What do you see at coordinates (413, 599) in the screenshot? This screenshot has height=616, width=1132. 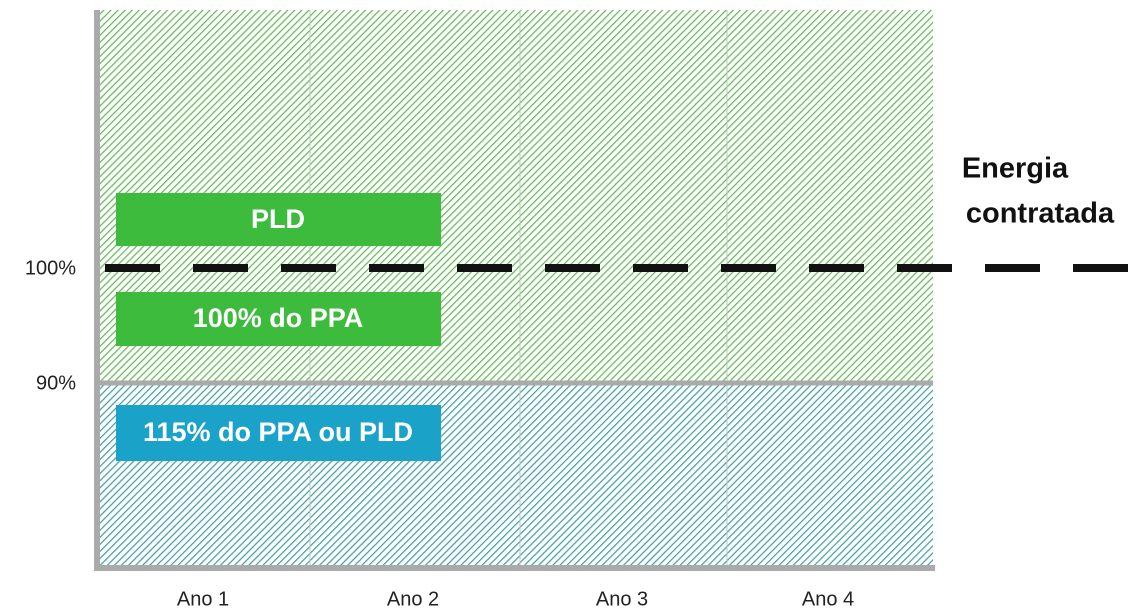 I see `x-label: Ano 2` at bounding box center [413, 599].